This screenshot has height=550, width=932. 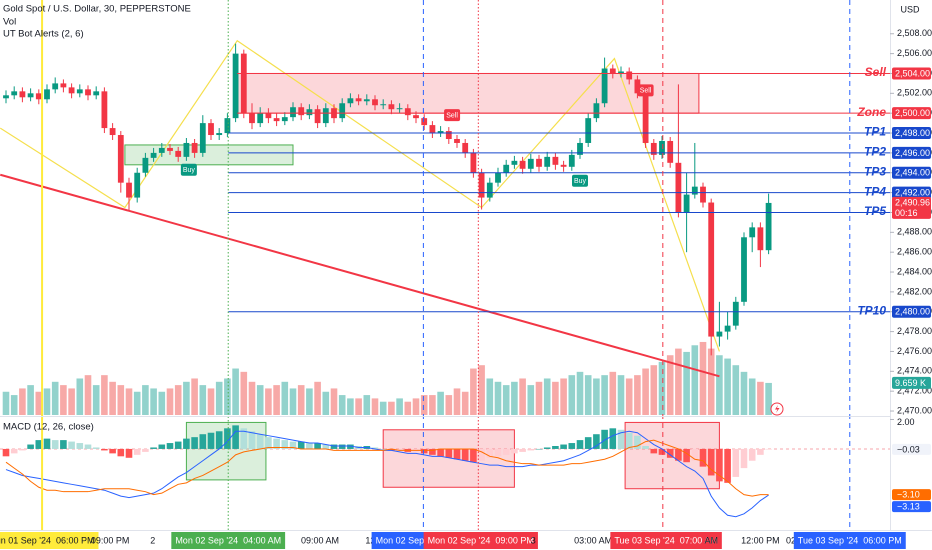 What do you see at coordinates (911, 265) in the screenshot?
I see `price-axis-bg` at bounding box center [911, 265].